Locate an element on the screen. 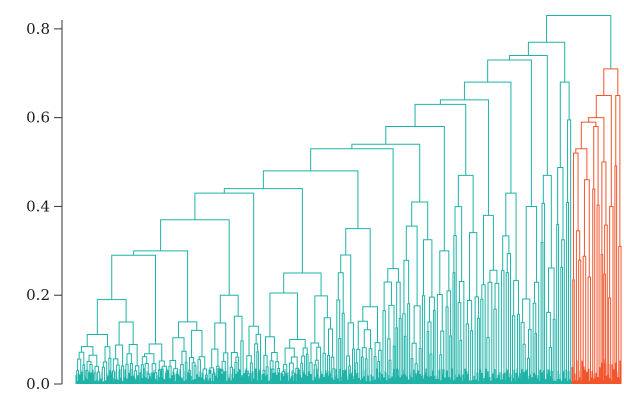 The image size is (624, 393). y-axis: 0.0 0.2 0.4 0.6 0.8 is located at coordinates (44, 206).